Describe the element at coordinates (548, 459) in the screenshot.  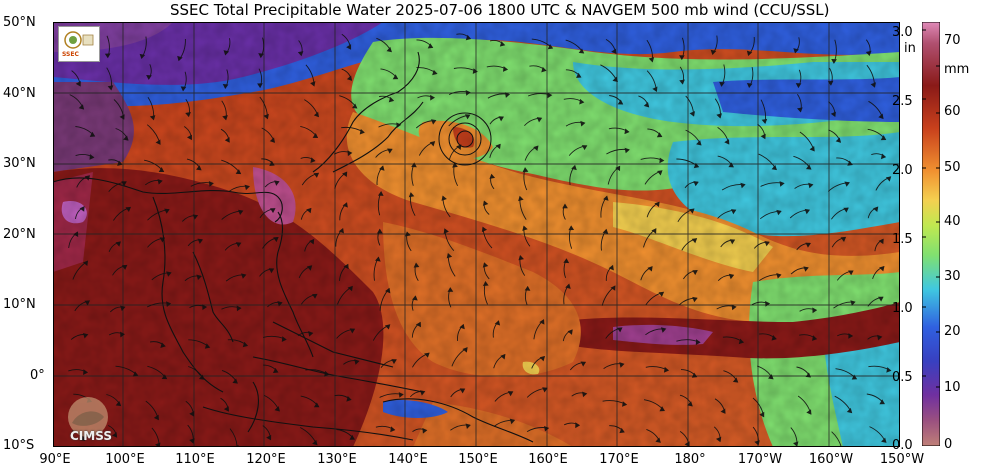
I see `lon-label-160e: 160°E` at that location.